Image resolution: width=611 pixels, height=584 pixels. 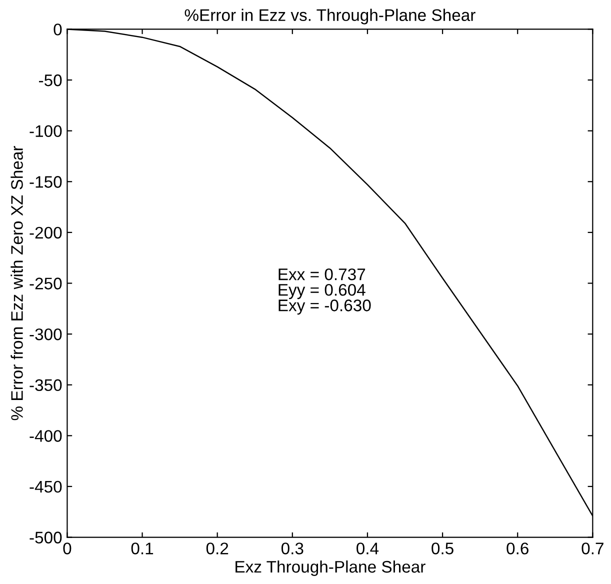 What do you see at coordinates (324, 291) in the screenshot?
I see `annotation: Exx = 0.737 Eyy = 0.604 Exy = -0.630` at bounding box center [324, 291].